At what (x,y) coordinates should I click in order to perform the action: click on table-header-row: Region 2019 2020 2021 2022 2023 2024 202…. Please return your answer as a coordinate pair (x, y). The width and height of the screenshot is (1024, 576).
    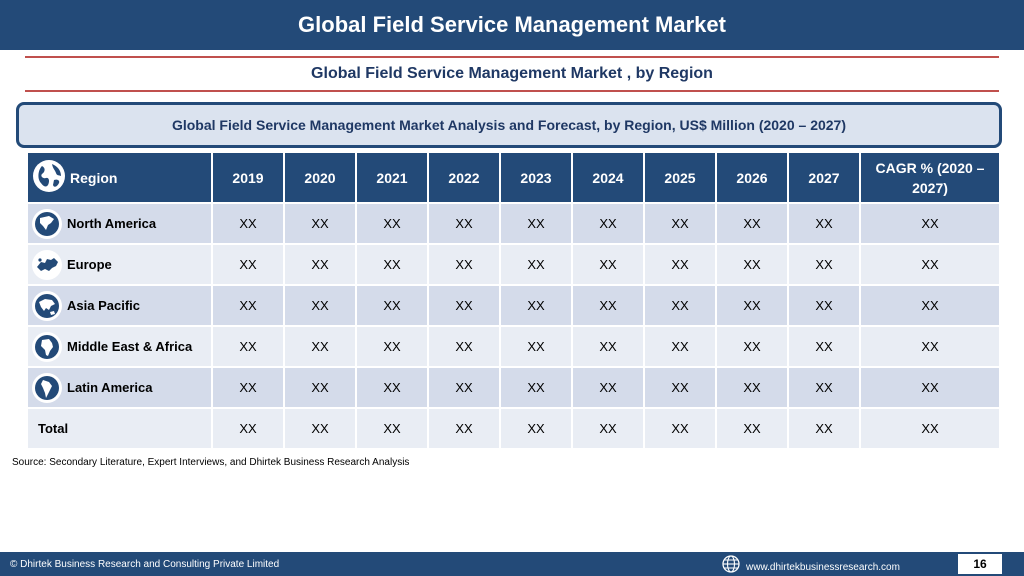
    Looking at the image, I should click on (513, 177).